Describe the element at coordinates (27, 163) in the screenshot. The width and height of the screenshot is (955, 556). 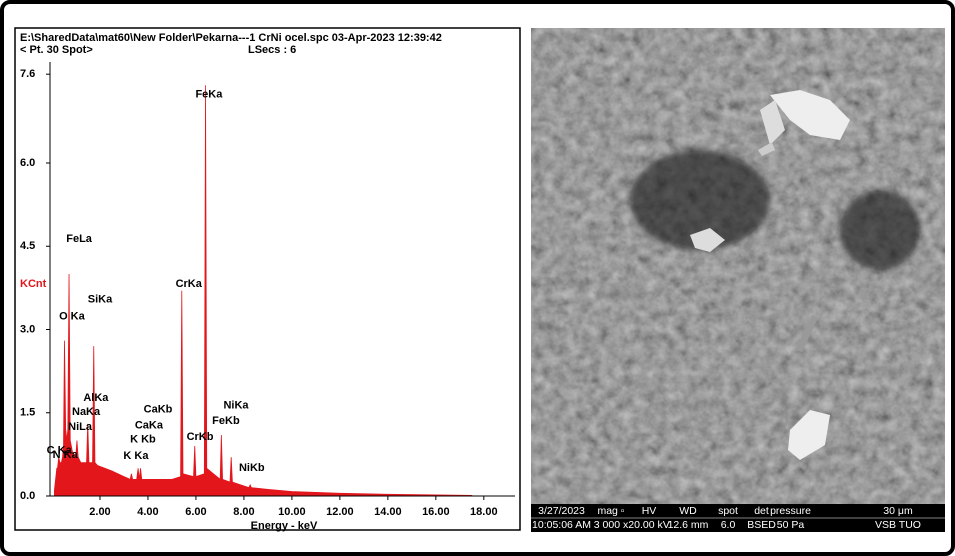
I see `y-tick-label: 6.0` at that location.